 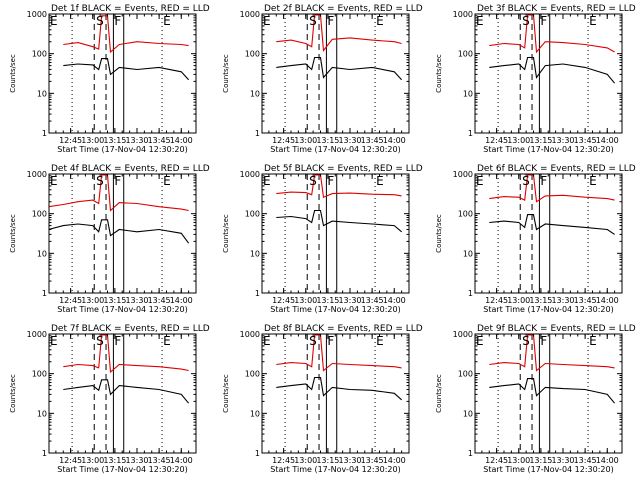 I want to click on panel-title: Det 1f BLACK = Events, RED = LLD, so click(x=130, y=9).